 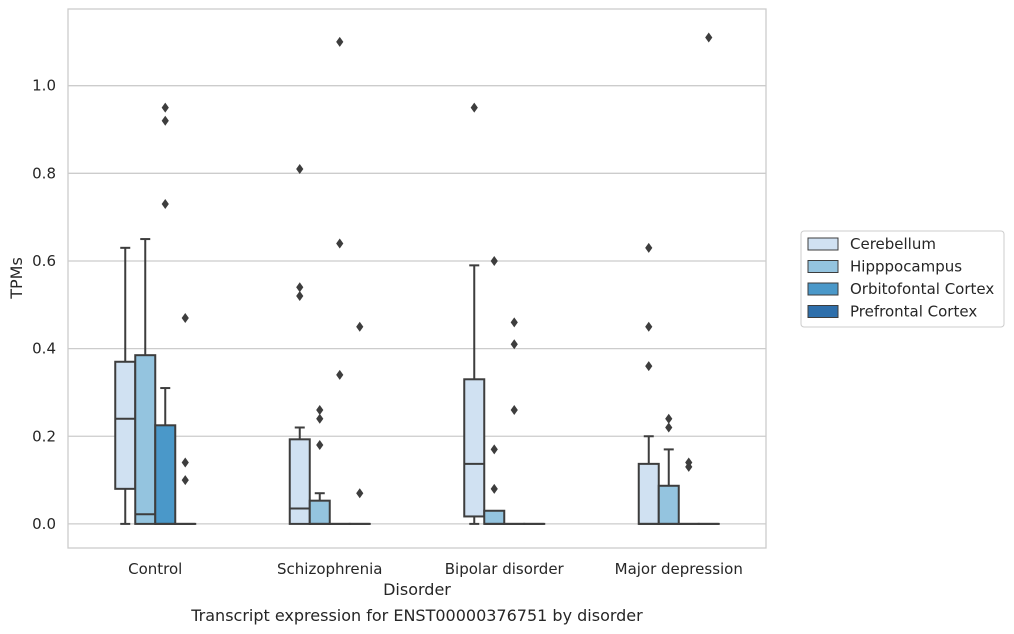 I want to click on legend-label: Cerebellum, so click(x=893, y=244).